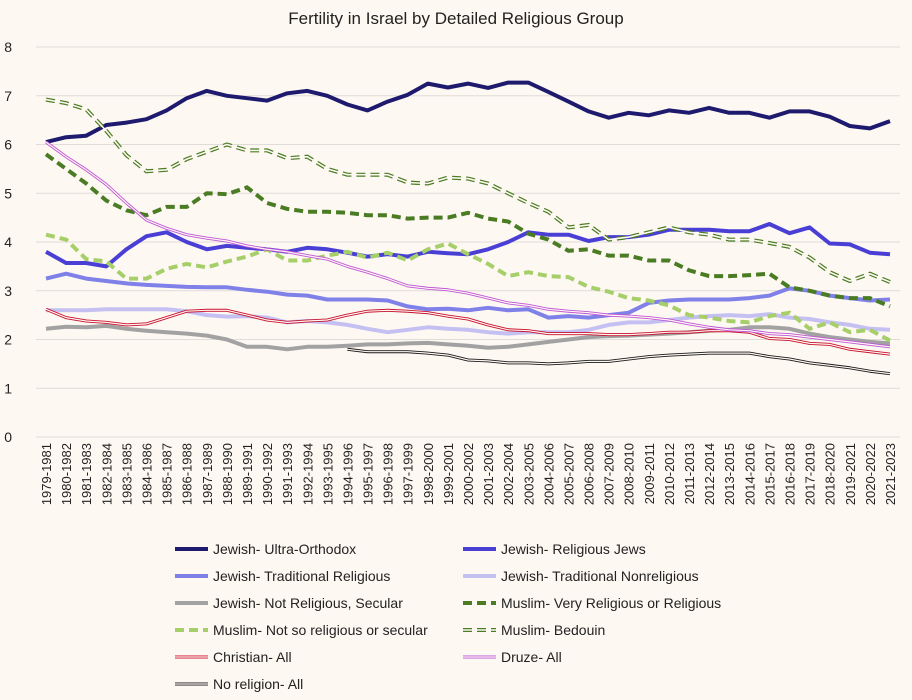 The image size is (912, 700). What do you see at coordinates (810, 474) in the screenshot?
I see `x-tick-label: 2017-2019` at bounding box center [810, 474].